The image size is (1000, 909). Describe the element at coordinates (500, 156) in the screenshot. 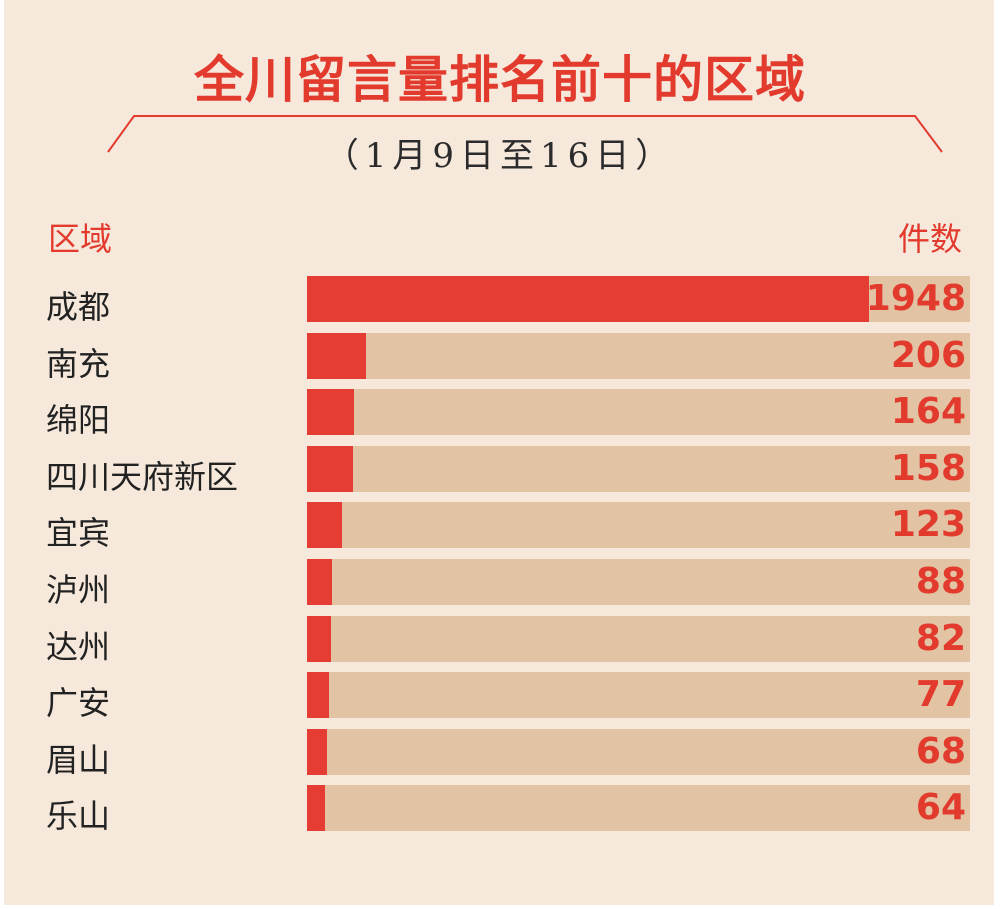

I see `chart-subtitle: （1月9日至16日）` at that location.